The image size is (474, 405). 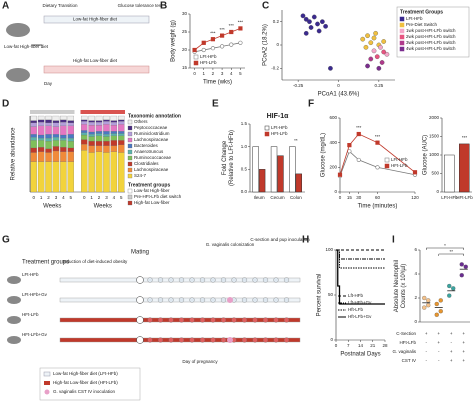 What do you see at coordinates (230, 244) in the screenshot?
I see `annotation: G. vaginalis colonization` at bounding box center [230, 244].